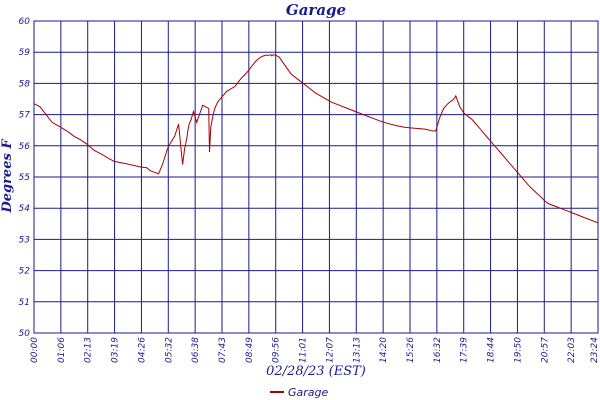  What do you see at coordinates (7, 176) in the screenshot?
I see `y-axis-label: Degrees F` at bounding box center [7, 176].